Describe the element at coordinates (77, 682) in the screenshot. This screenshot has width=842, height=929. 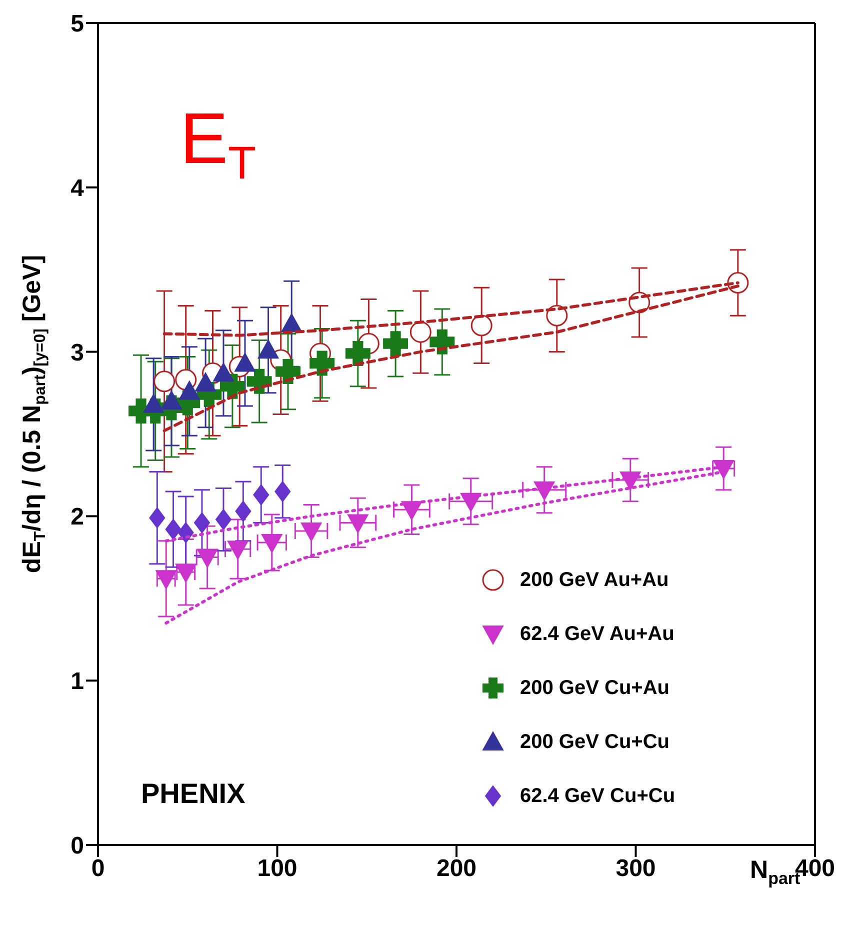
I see `y-tick-label: 1` at that location.